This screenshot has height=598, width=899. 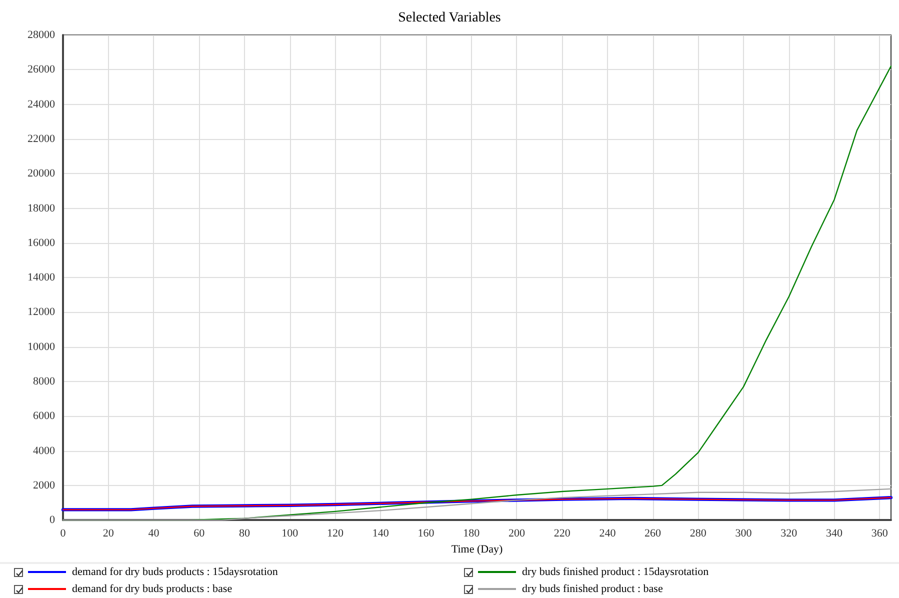 What do you see at coordinates (743, 534) in the screenshot?
I see `x-tick-label: 300` at bounding box center [743, 534].